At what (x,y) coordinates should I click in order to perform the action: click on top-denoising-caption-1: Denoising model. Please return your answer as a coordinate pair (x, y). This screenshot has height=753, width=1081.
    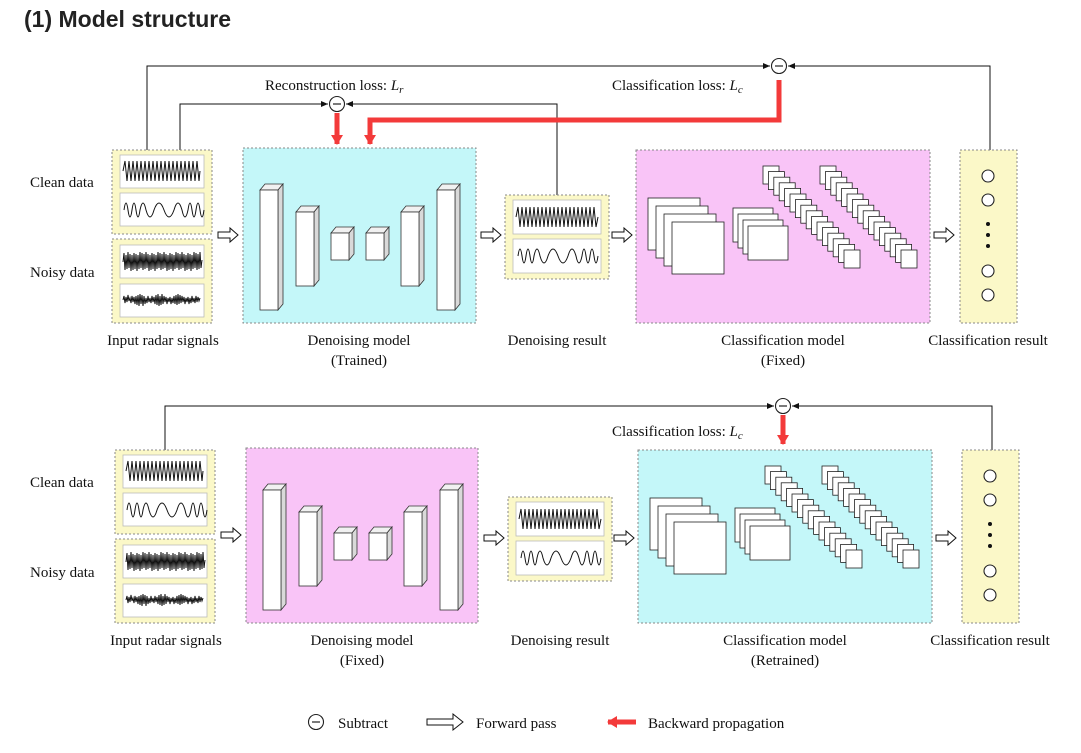
    Looking at the image, I should click on (359, 341).